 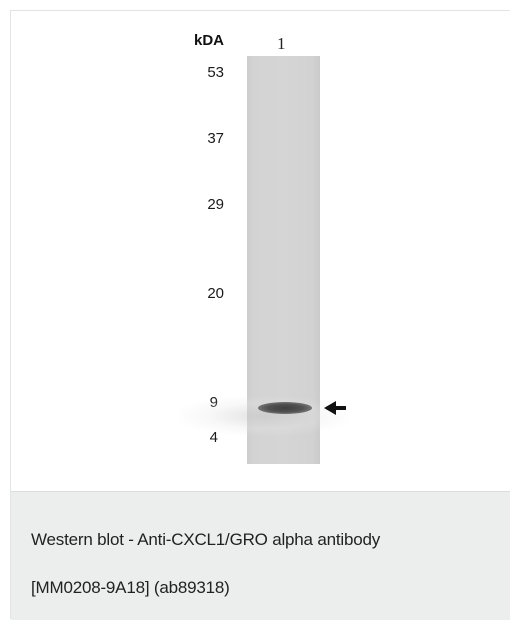 What do you see at coordinates (215, 72) in the screenshot?
I see `marker-53: 53` at bounding box center [215, 72].